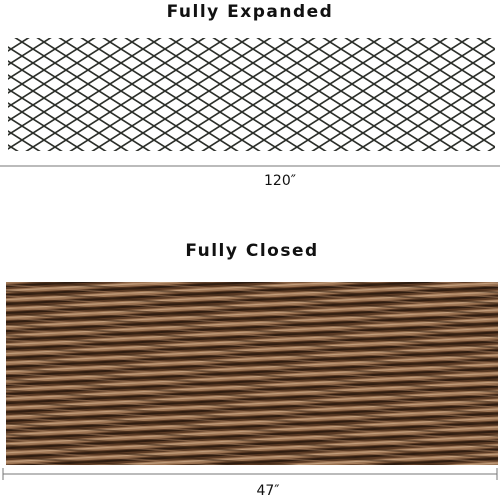  I want to click on expanded-title: Fully Expanded, so click(250, 12).